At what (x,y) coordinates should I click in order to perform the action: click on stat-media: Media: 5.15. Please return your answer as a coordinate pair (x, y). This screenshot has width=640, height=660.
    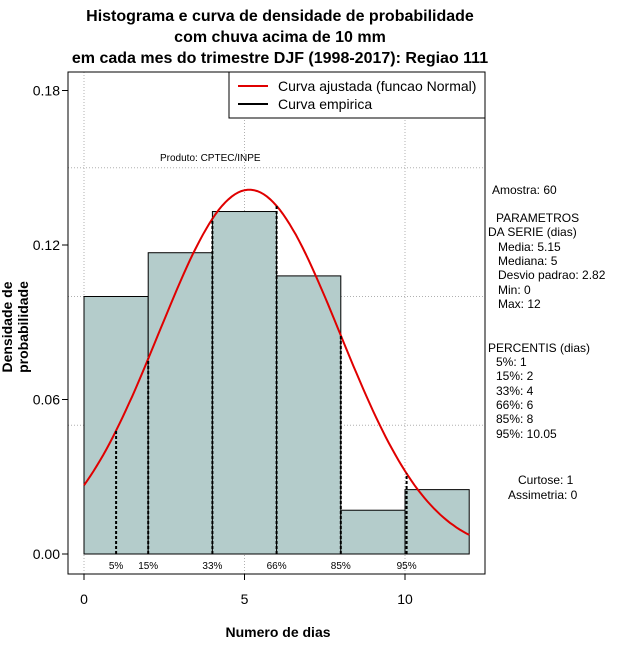
    Looking at the image, I should click on (529, 247).